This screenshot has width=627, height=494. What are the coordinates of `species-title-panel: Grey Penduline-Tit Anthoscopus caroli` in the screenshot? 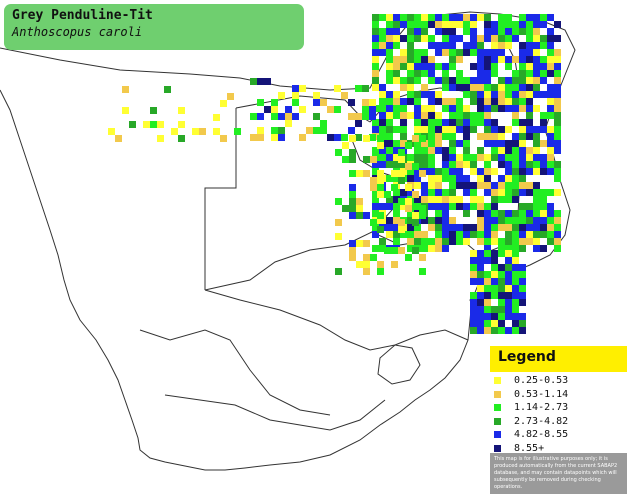 It's located at (154, 27).